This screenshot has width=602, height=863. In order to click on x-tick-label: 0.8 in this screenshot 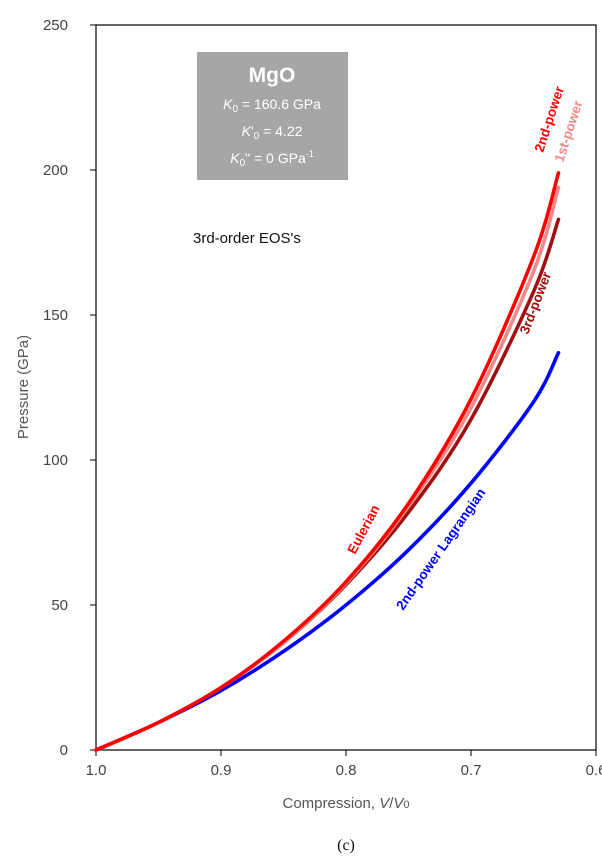, I will do `click(346, 770)`.